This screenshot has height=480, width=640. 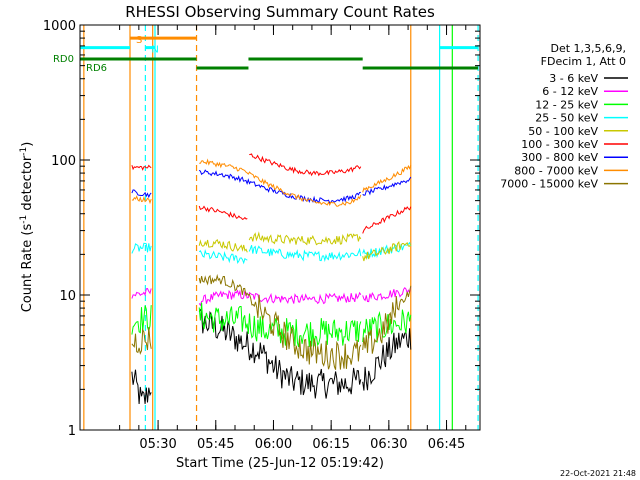 What do you see at coordinates (27, 185) in the screenshot?
I see `y-axis-label-mid: detector` at bounding box center [27, 185].